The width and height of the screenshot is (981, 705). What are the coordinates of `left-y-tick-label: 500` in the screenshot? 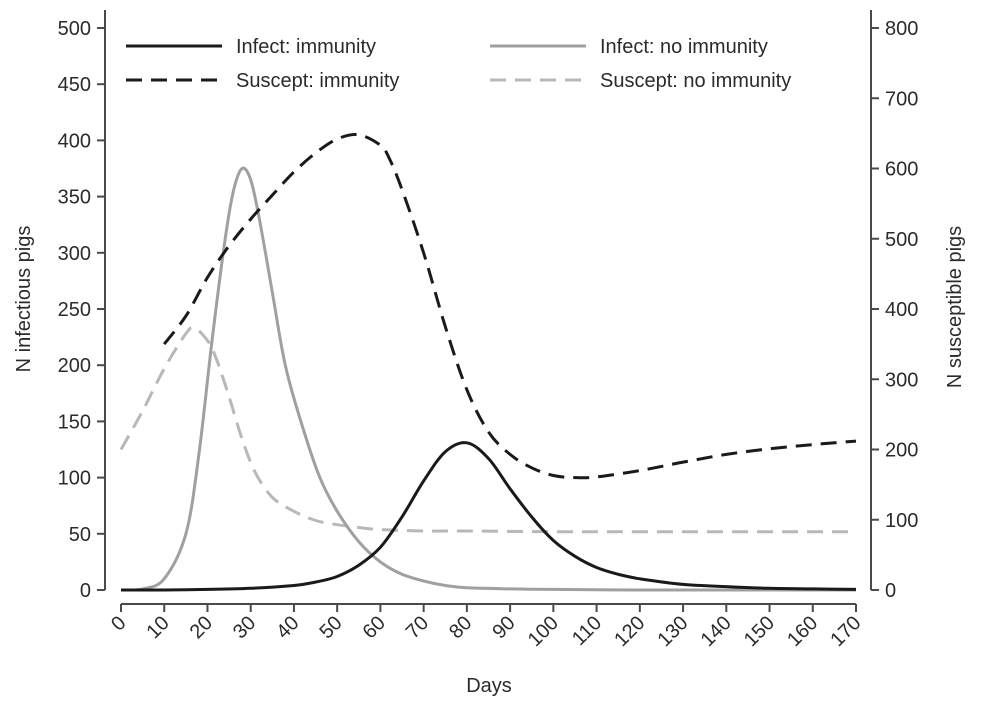 It's located at (74, 29).